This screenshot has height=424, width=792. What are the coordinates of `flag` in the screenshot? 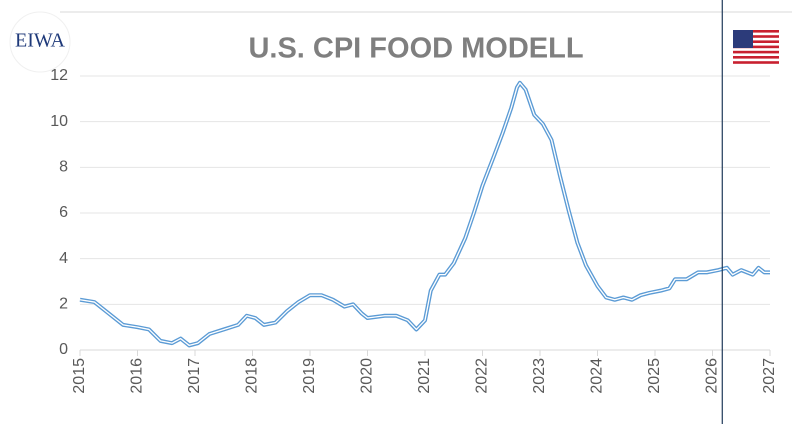 It's located at (756, 47).